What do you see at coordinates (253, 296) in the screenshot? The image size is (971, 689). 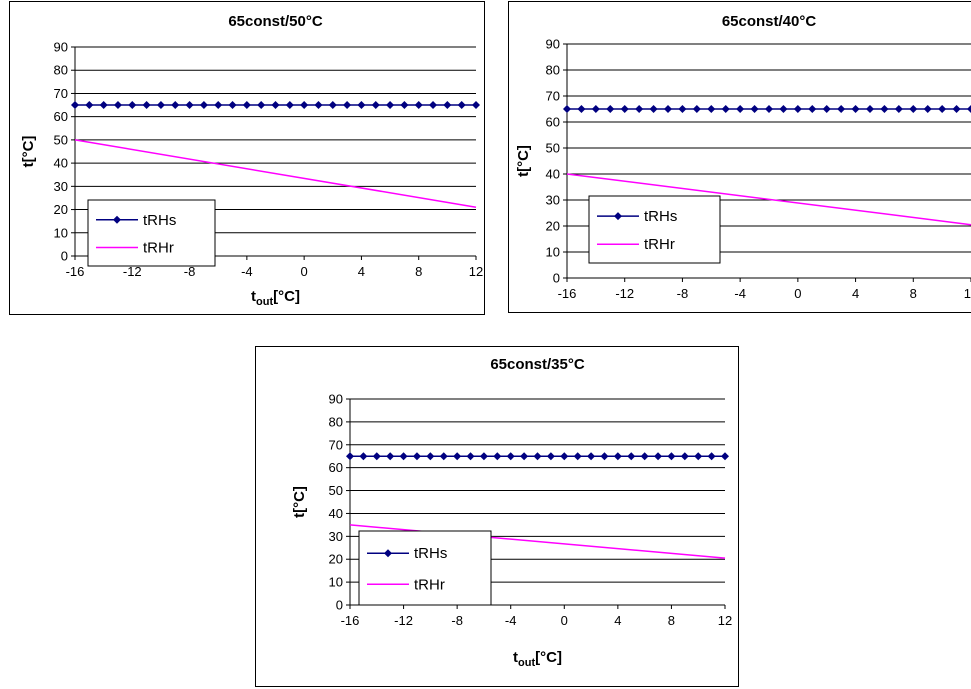 I see `x-axis-label-main: t` at bounding box center [253, 296].